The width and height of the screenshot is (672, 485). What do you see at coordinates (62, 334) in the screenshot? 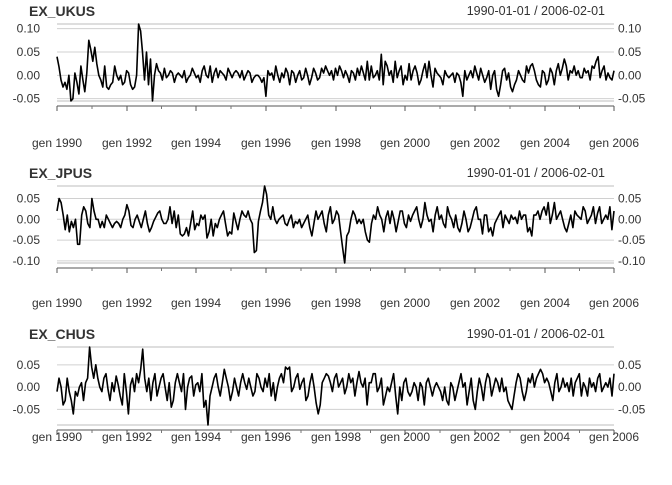
I see `chart-title: EX_CHUS` at bounding box center [62, 334].